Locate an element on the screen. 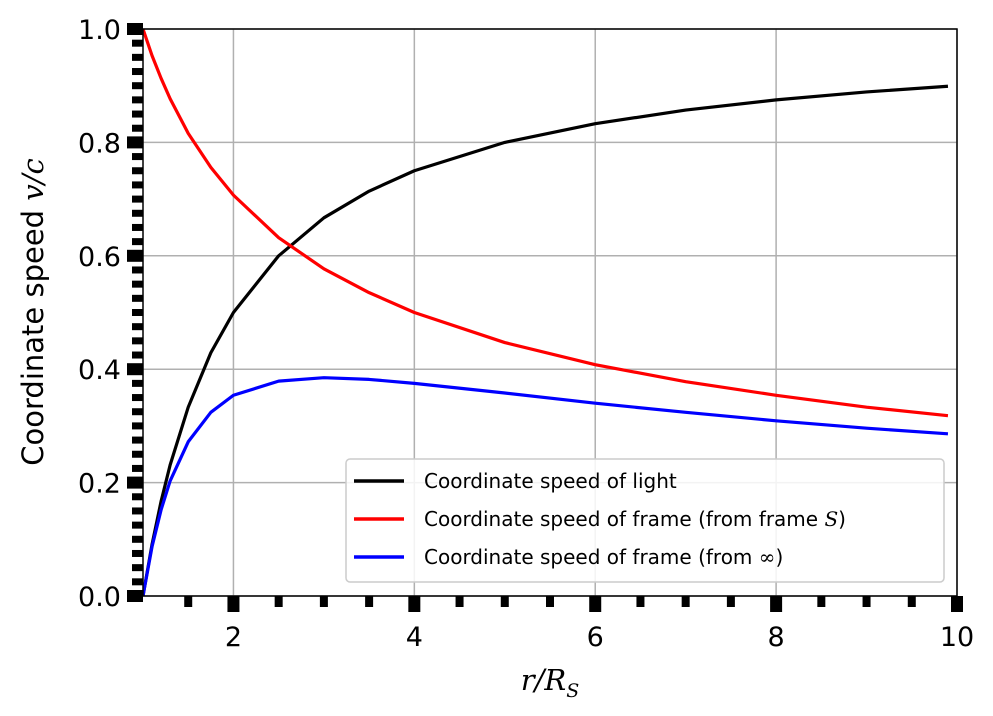 This screenshot has height=716, width=993. x-tick-label: 4 is located at coordinates (414, 637).